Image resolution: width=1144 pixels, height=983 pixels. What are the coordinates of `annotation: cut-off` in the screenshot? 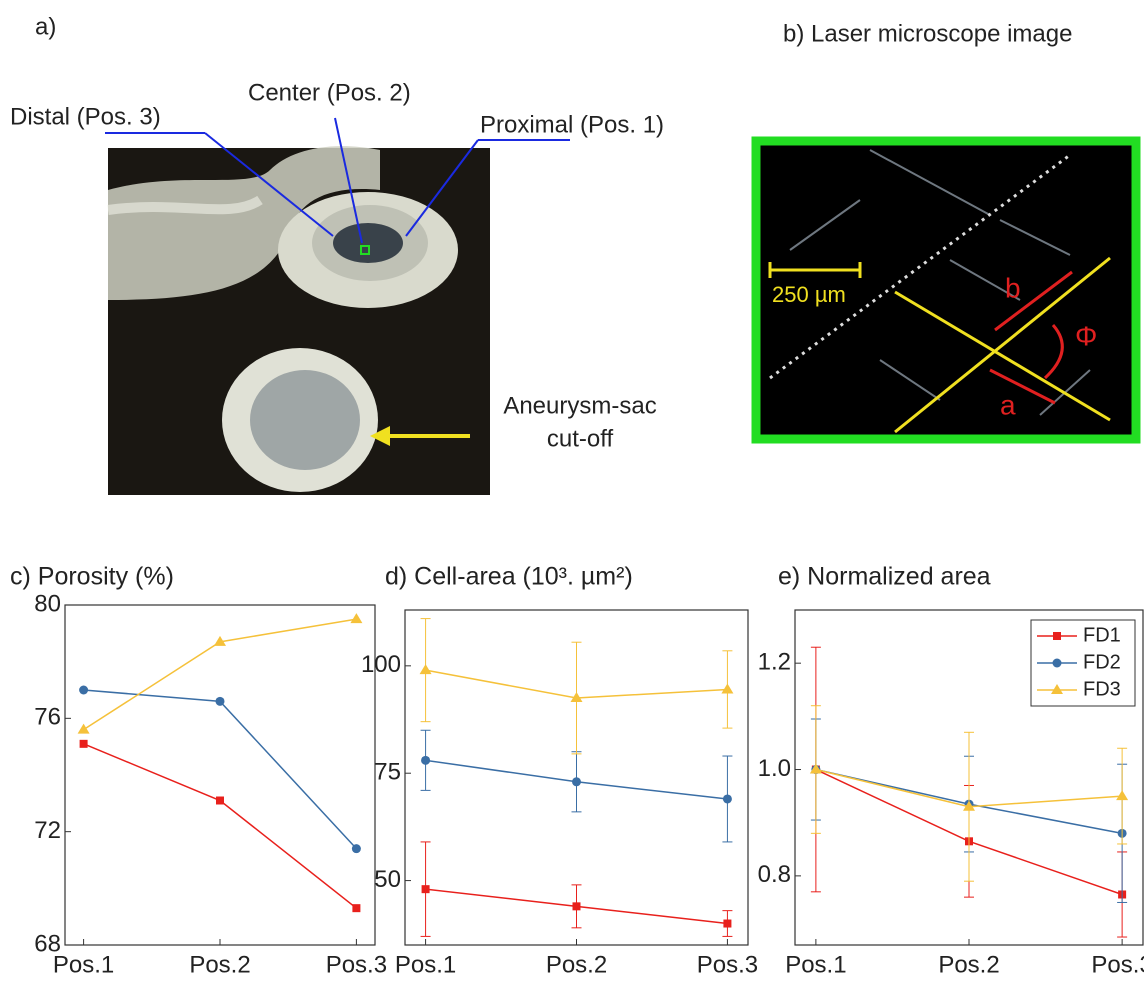 It's located at (580, 438).